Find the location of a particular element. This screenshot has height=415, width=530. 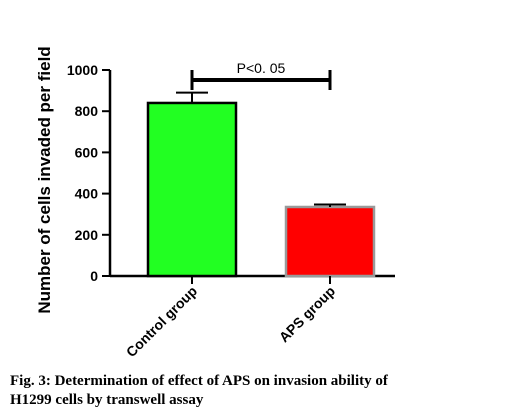

significance-label: P<0. 05 is located at coordinates (261, 68).